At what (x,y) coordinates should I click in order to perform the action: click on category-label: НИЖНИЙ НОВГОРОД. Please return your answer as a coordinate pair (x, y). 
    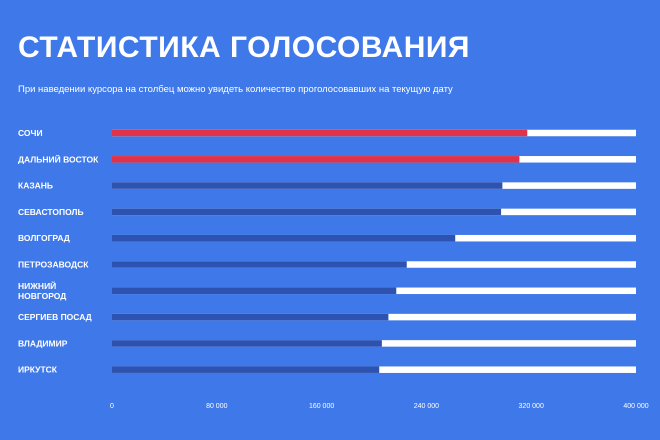
    Looking at the image, I should click on (42, 290).